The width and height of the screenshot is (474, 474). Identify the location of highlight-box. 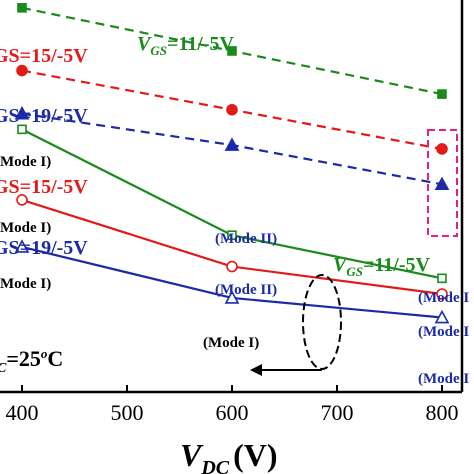
(442, 183).